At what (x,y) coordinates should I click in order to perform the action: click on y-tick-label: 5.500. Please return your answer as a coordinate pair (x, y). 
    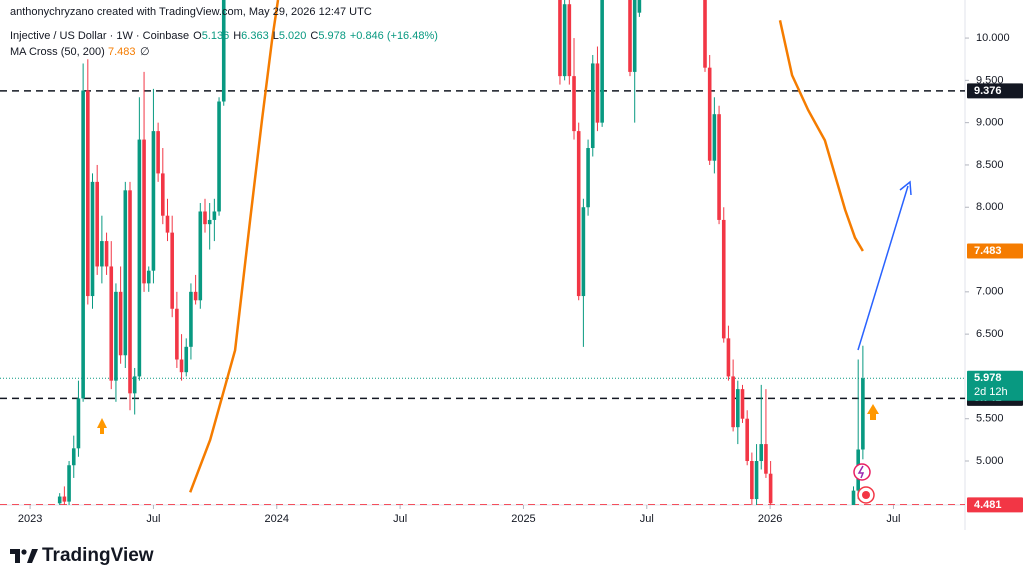
    Looking at the image, I should click on (990, 419).